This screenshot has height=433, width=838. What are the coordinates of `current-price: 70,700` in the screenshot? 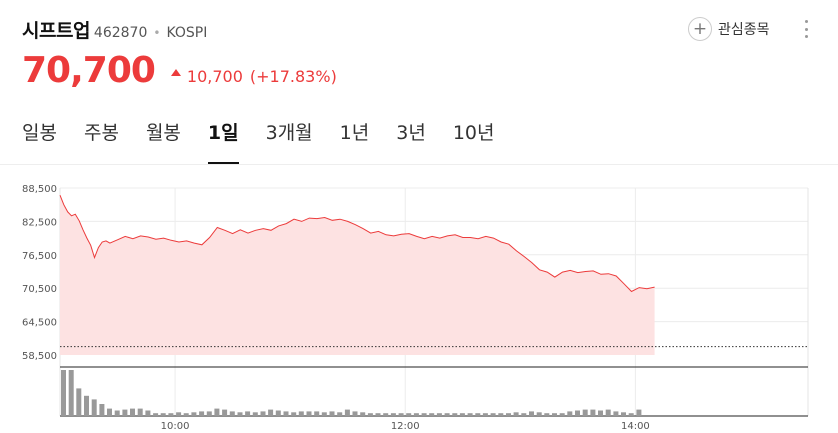 It's located at (89, 70).